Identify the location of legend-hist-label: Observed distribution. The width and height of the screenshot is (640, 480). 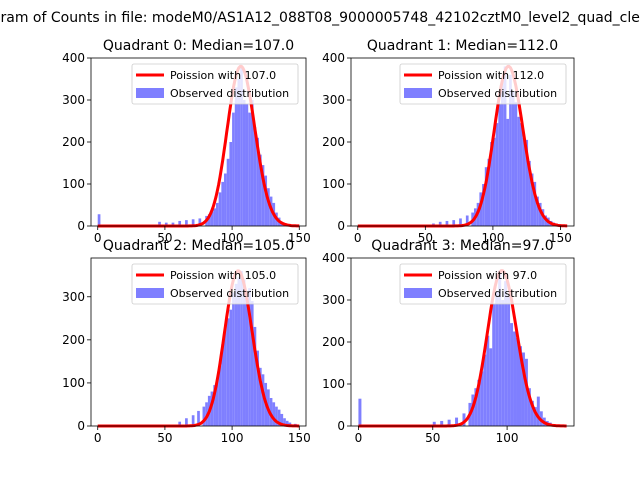
(229, 293).